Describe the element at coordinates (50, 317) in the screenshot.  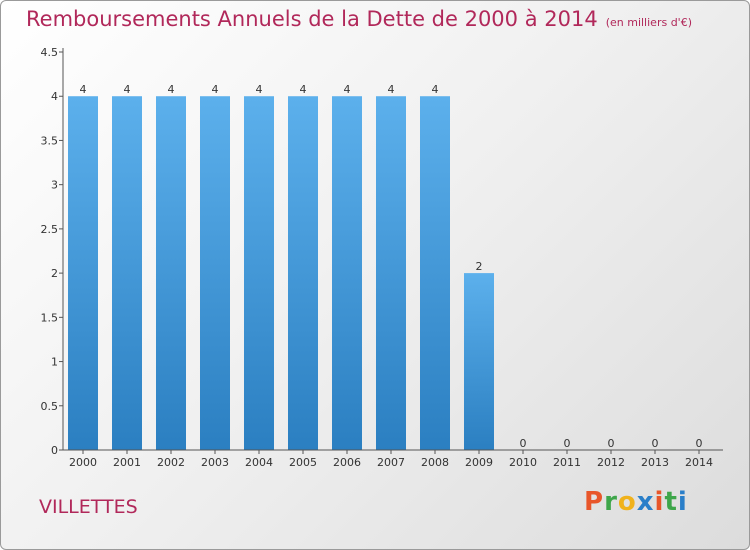
I see `y-tick-label: 1.5` at that location.